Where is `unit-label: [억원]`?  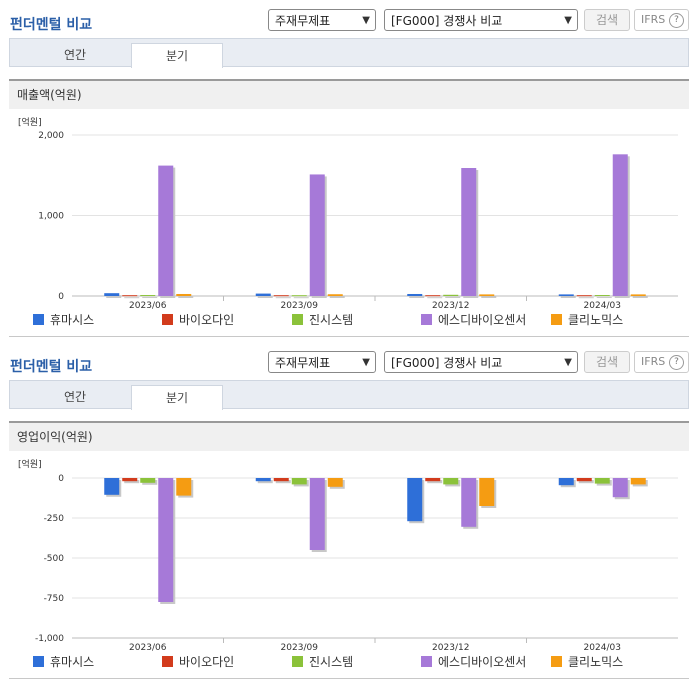
unit-label: [억원] is located at coordinates (30, 122).